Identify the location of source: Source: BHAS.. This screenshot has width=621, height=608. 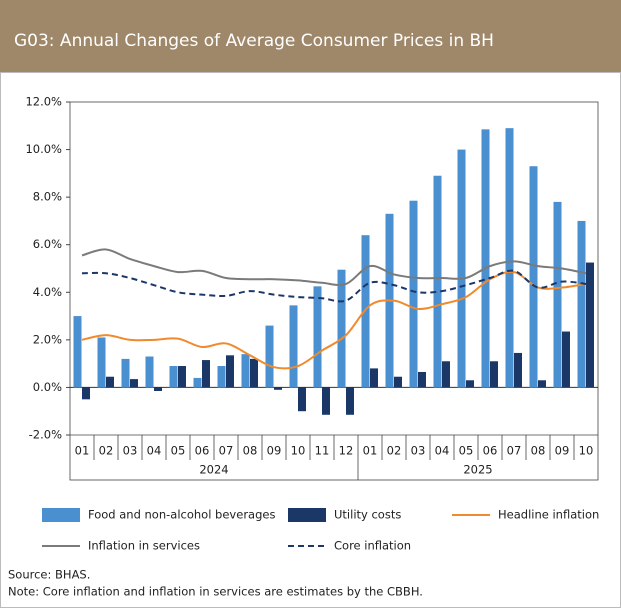
(49, 575).